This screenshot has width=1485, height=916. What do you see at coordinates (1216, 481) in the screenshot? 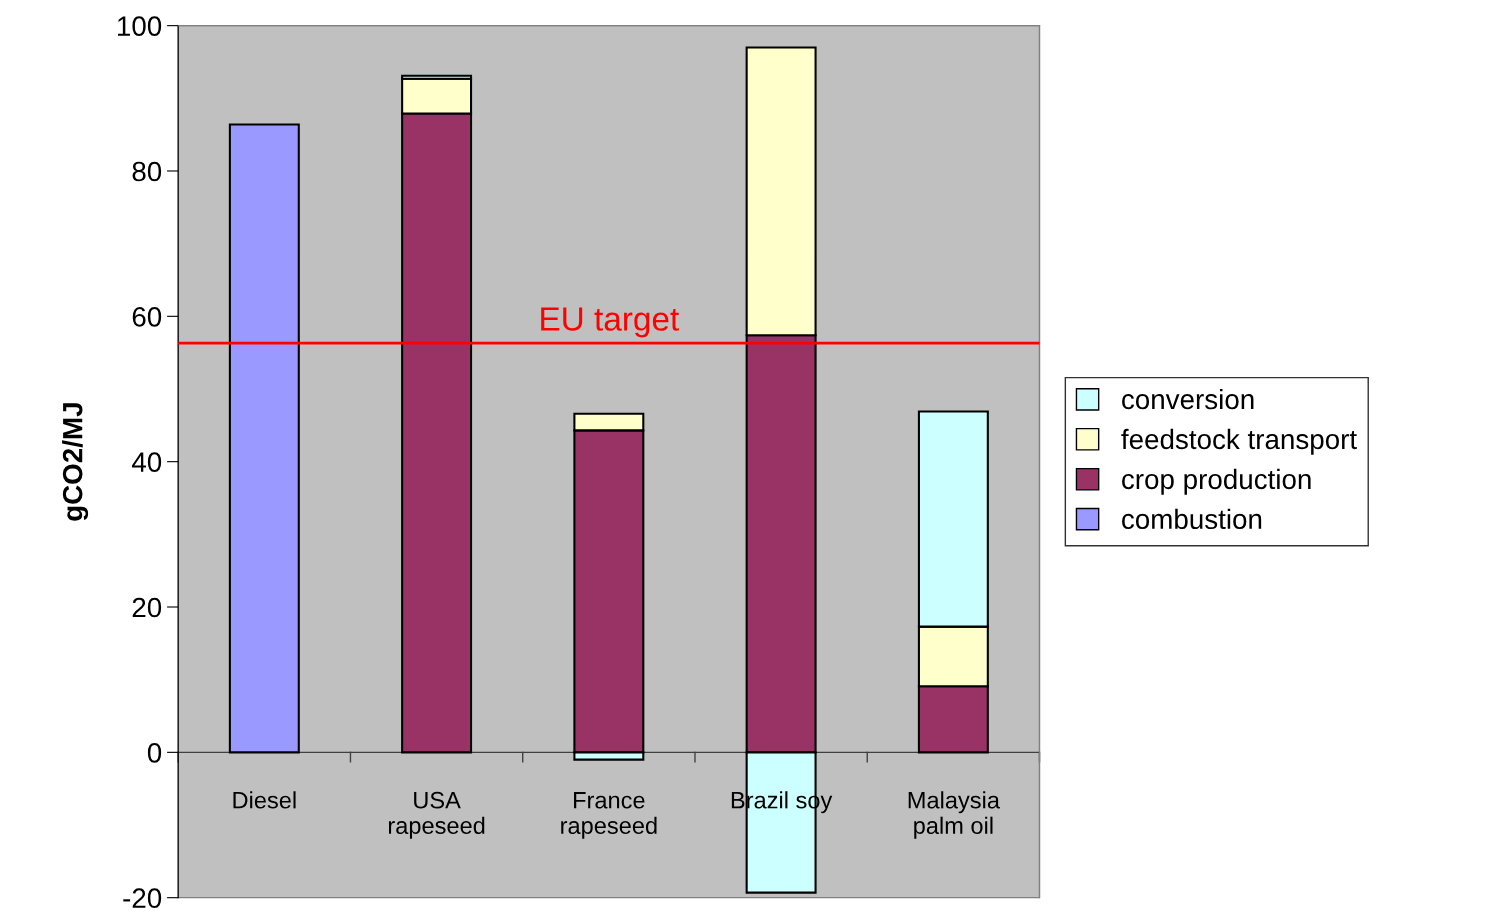
I see `legend-label: crop production` at bounding box center [1216, 481].